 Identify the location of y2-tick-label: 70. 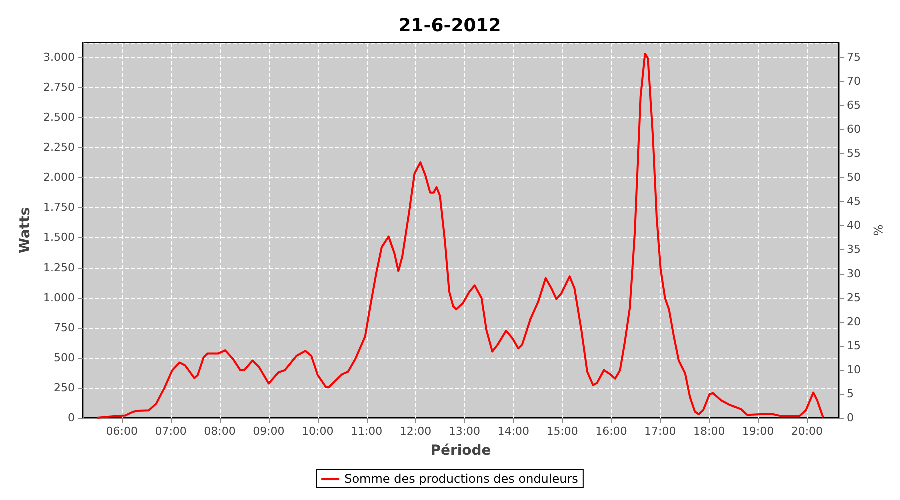
(854, 81).